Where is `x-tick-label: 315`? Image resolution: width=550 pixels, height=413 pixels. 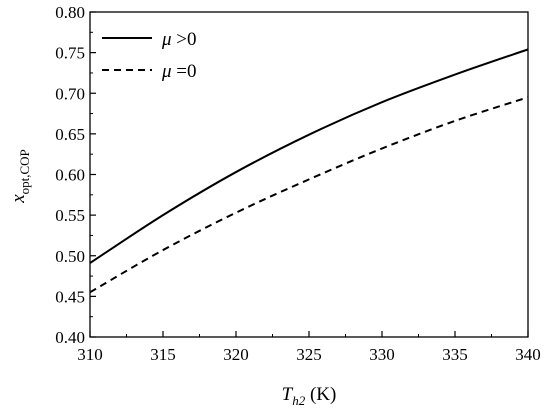 x-tick-label: 315 is located at coordinates (163, 354).